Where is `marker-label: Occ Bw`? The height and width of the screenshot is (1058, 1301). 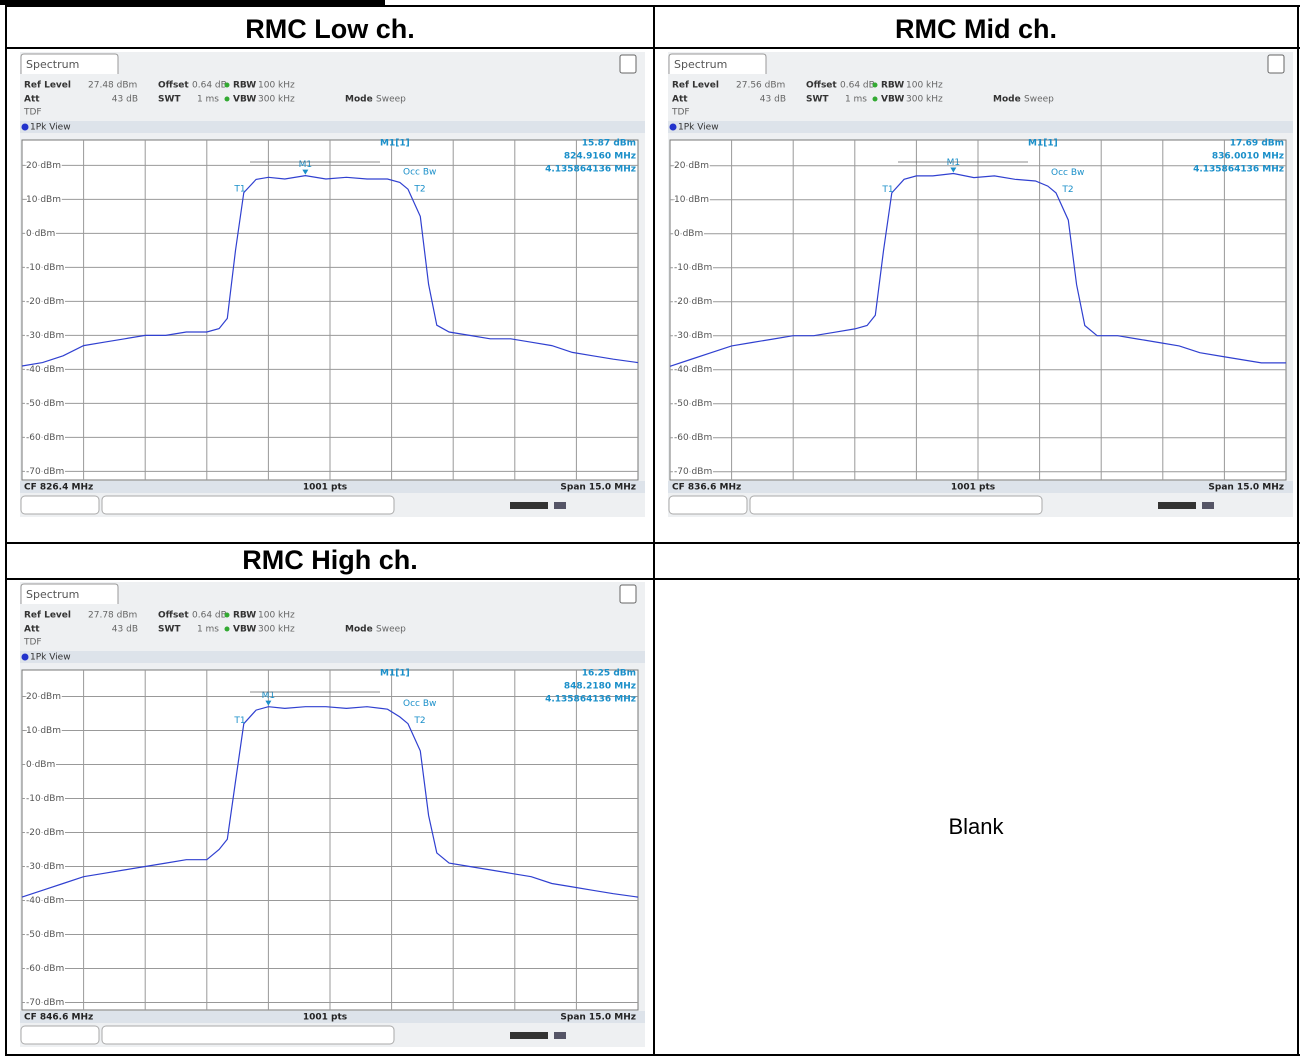 marker-label: Occ Bw is located at coordinates (419, 173).